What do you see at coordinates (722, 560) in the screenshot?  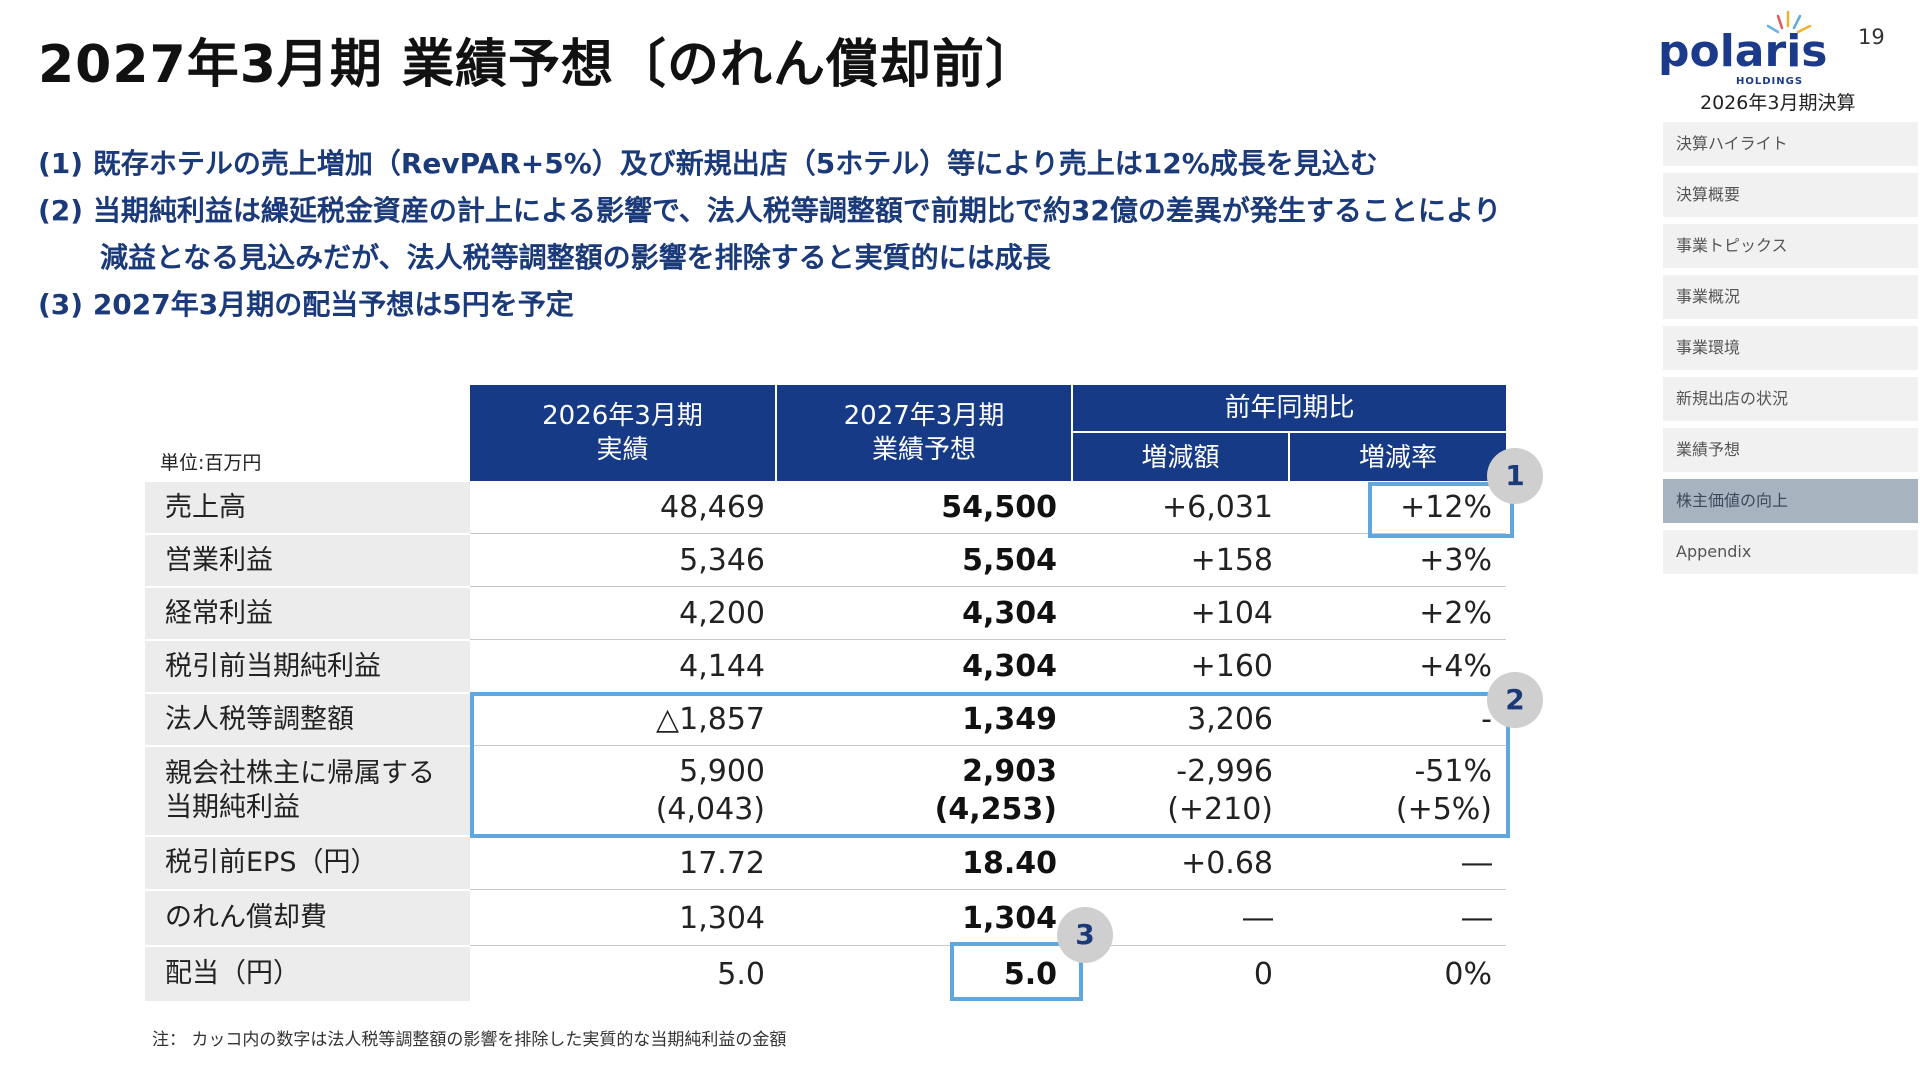 I see `cell-operating-actual: 5,346` at bounding box center [722, 560].